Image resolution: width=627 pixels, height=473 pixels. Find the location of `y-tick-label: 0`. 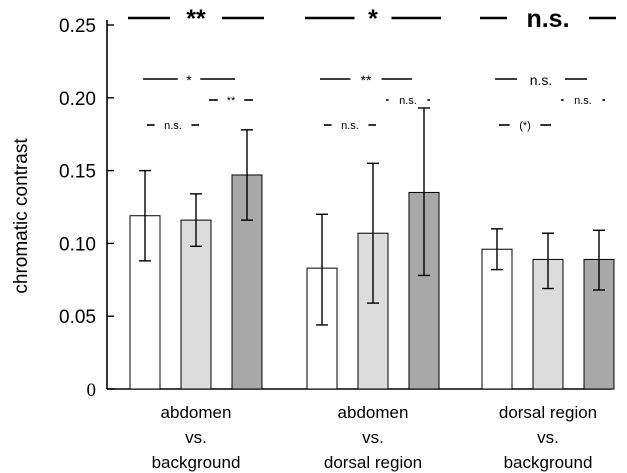

y-tick-label: 0 is located at coordinates (92, 390).